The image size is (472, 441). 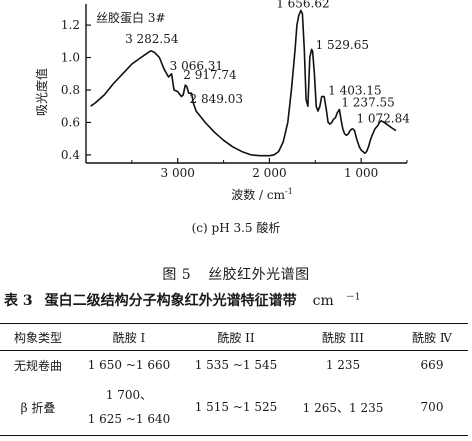 I want to click on x-axis-label: 波数 / cm-1, so click(x=262, y=194).